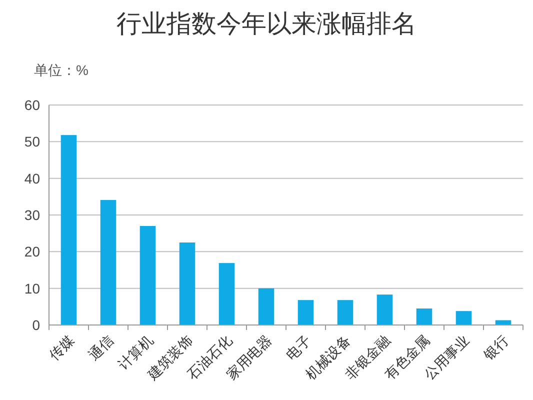 This screenshot has width=533, height=400. Describe the element at coordinates (298, 347) in the screenshot. I see `x-tick-label: 电子` at that location.